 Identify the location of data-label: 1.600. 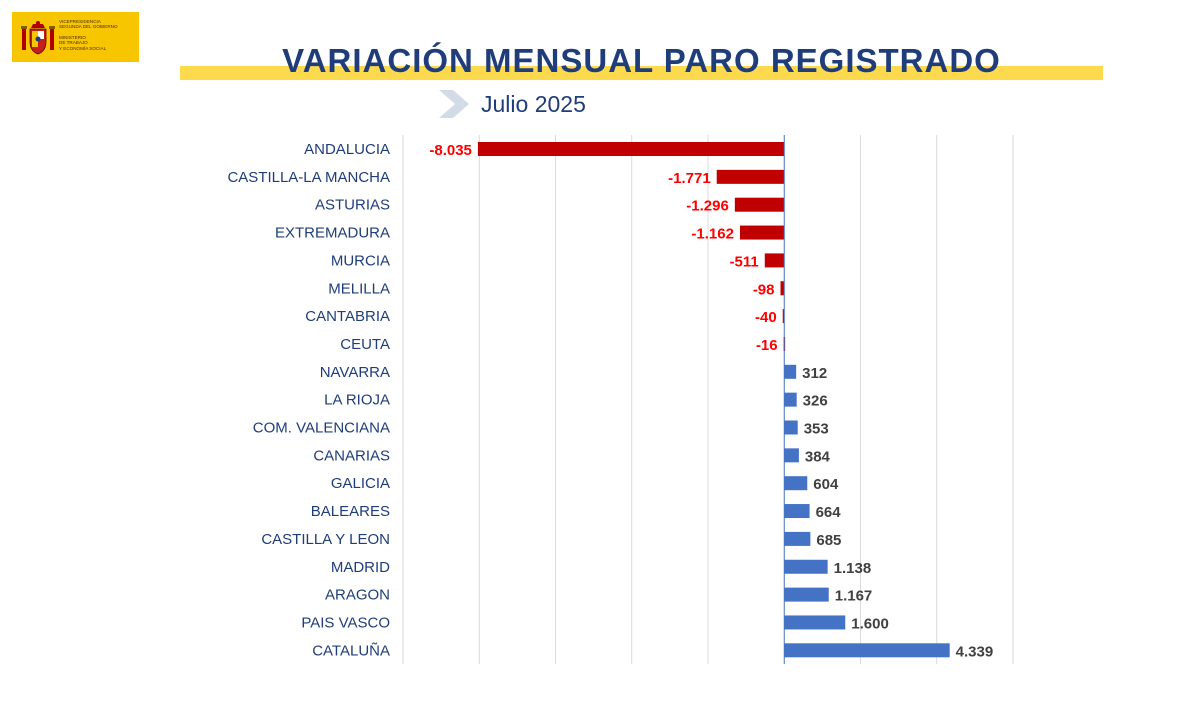
(870, 623).